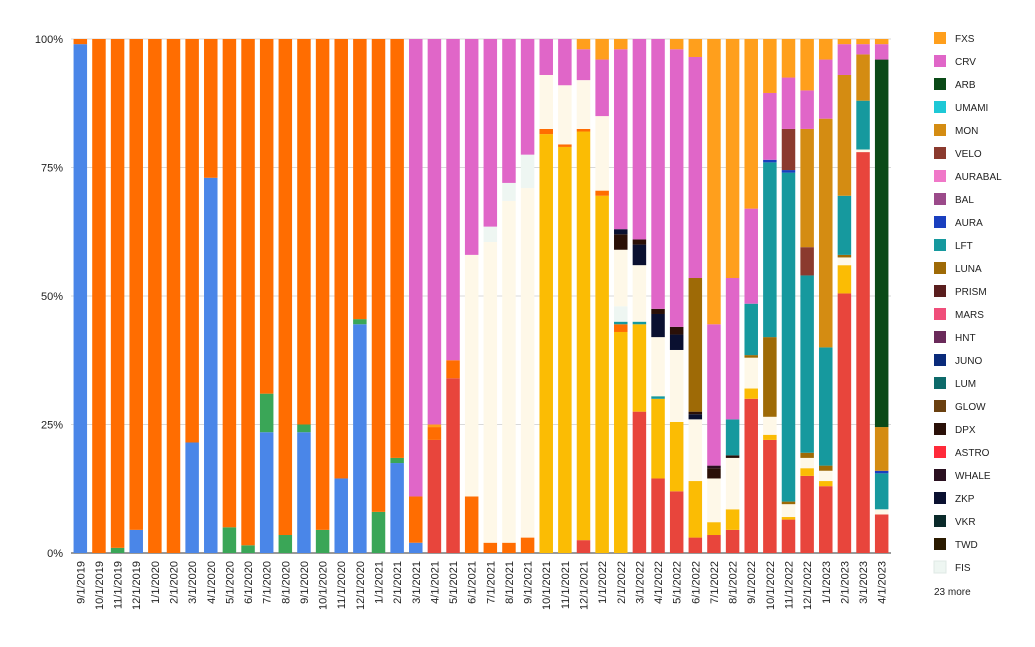  I want to click on y-tick-label: 75%, so click(52, 169).